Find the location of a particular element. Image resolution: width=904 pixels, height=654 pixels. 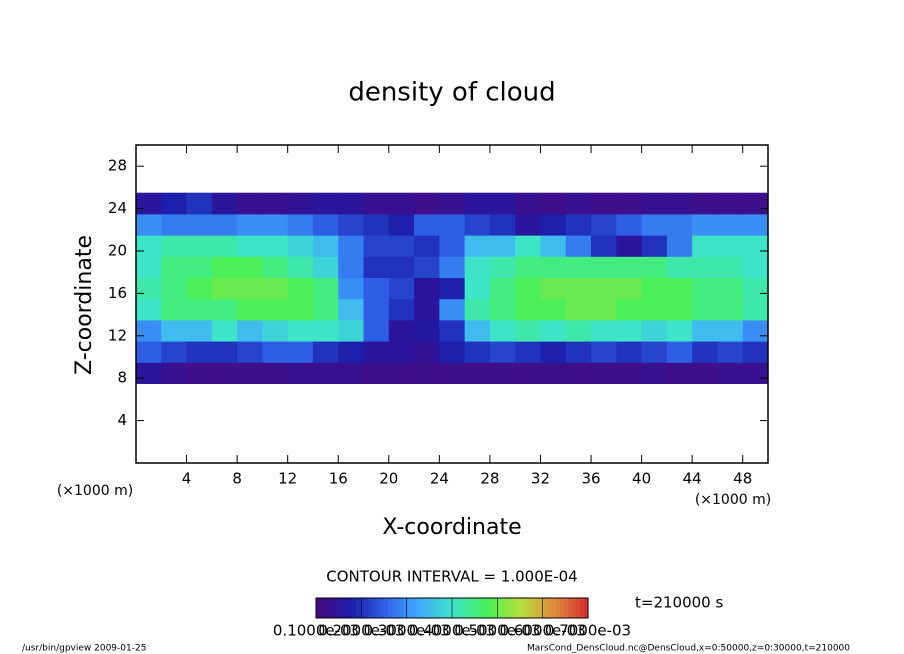

y-tick-label: 16 is located at coordinates (117, 293).